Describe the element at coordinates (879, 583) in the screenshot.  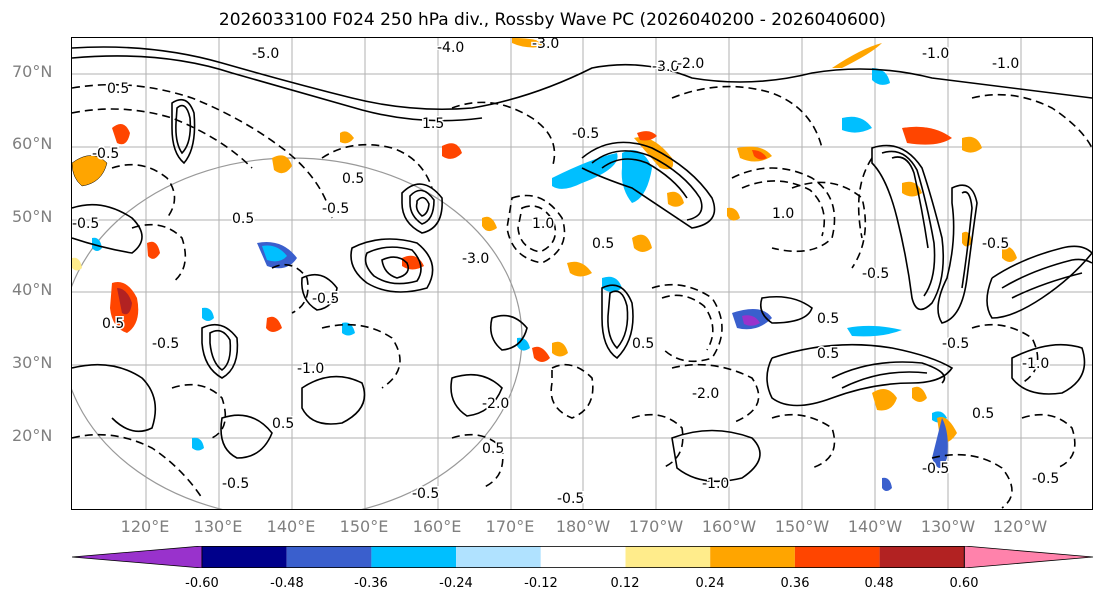
I see `colorbar-tick: 0.48` at that location.